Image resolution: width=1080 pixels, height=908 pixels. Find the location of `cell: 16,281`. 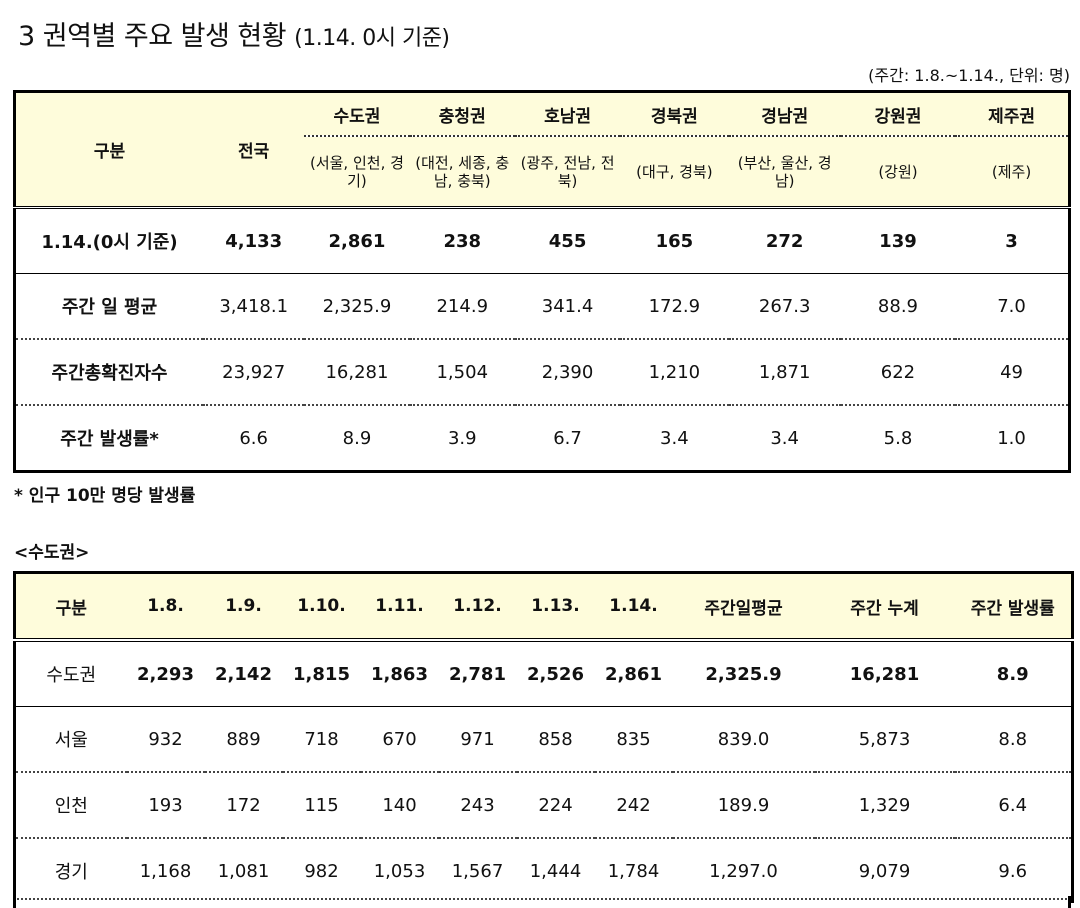

cell: 16,281 is located at coordinates (884, 673).